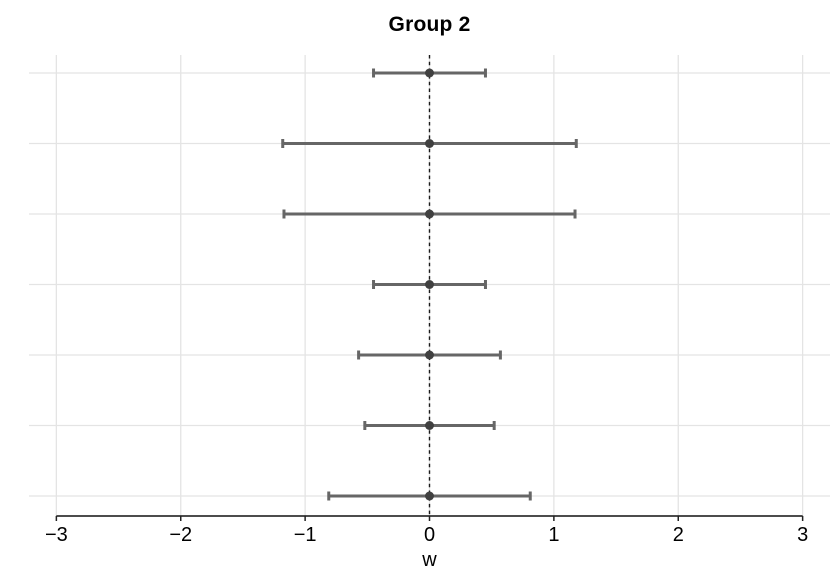 The width and height of the screenshot is (830, 588). I want to click on chart-title: Group 2, so click(429, 24).